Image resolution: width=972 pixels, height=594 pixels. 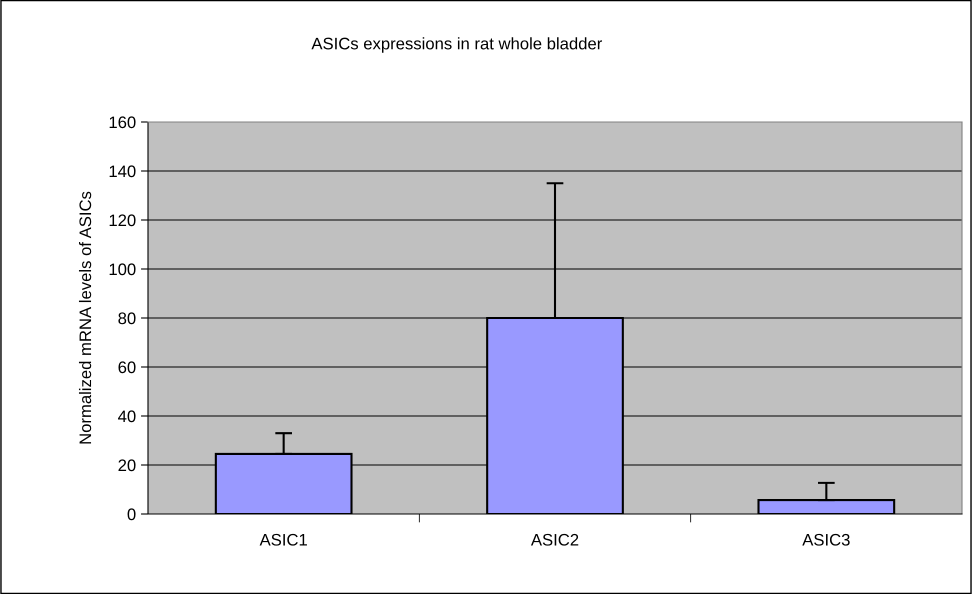 What do you see at coordinates (127, 318) in the screenshot?
I see `y-tick-label: 80` at bounding box center [127, 318].